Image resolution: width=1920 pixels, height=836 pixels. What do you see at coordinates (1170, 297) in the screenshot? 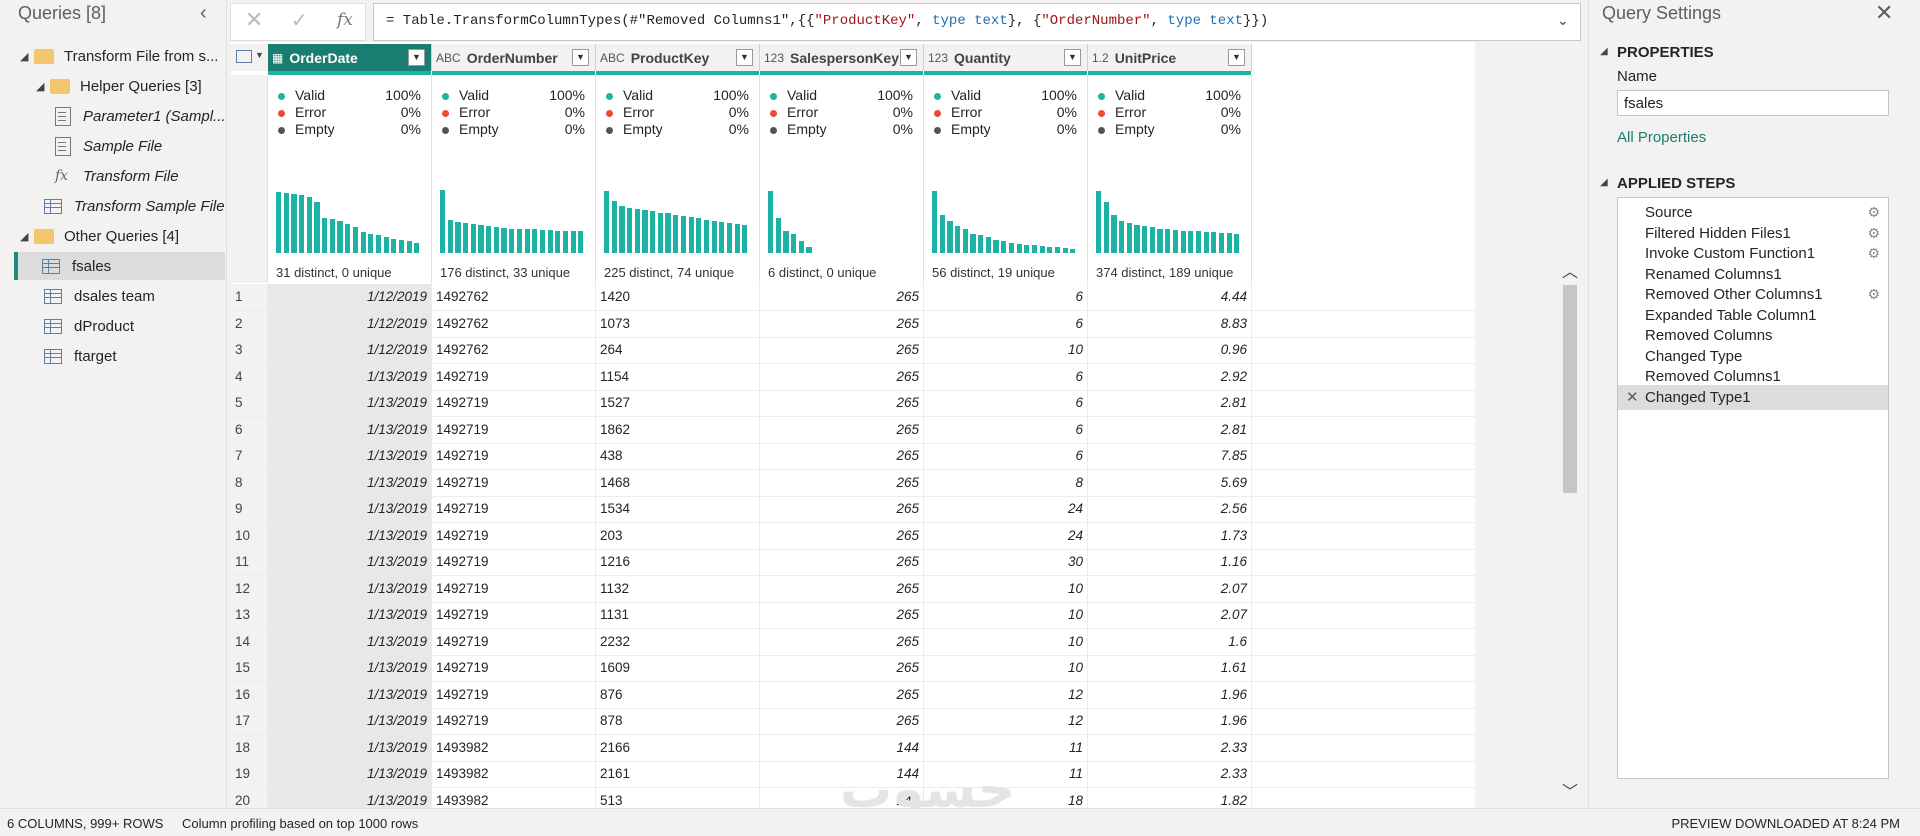
I see `table-cell: 4.44` at bounding box center [1170, 297].